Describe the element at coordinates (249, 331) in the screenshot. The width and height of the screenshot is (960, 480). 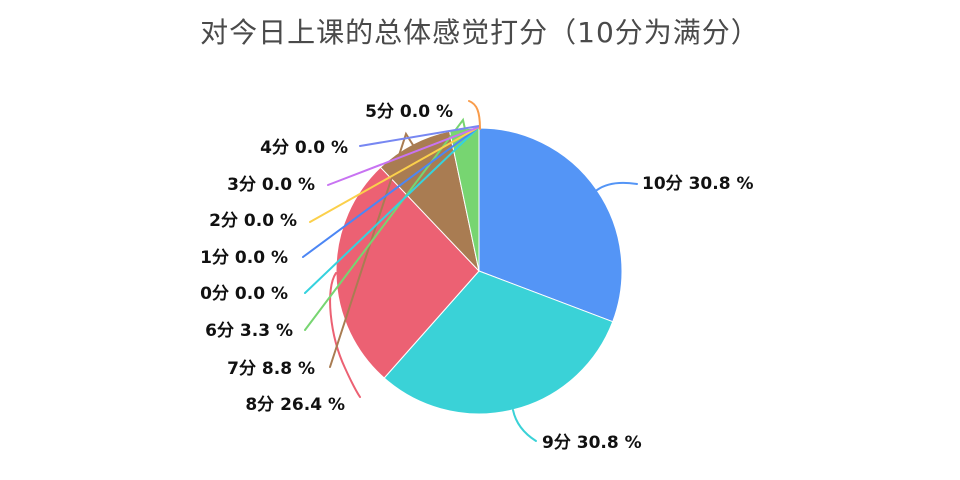
I see `slice-label-4: 6分 3.3 %` at that location.